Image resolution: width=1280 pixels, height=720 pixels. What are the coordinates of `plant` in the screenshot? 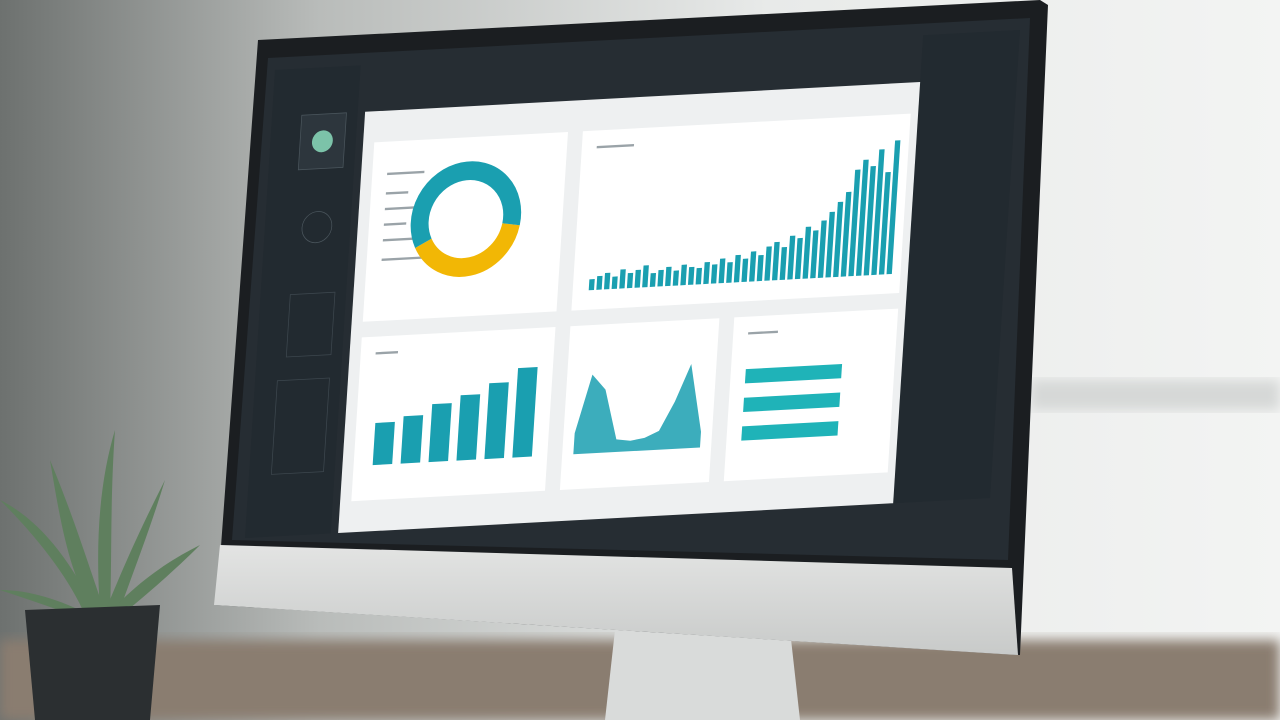 It's located at (100, 575).